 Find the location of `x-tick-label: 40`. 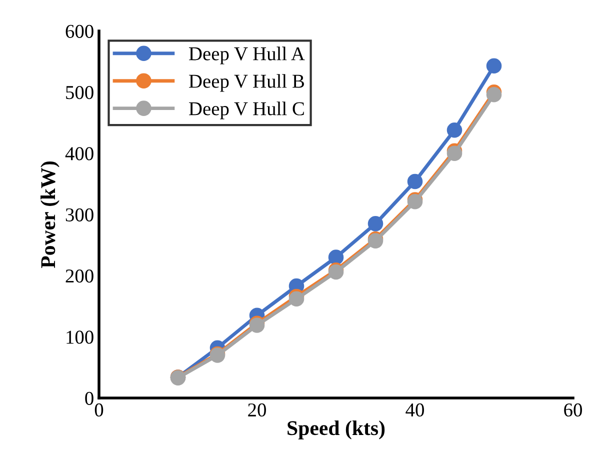

x-tick-label: 40 is located at coordinates (415, 410).